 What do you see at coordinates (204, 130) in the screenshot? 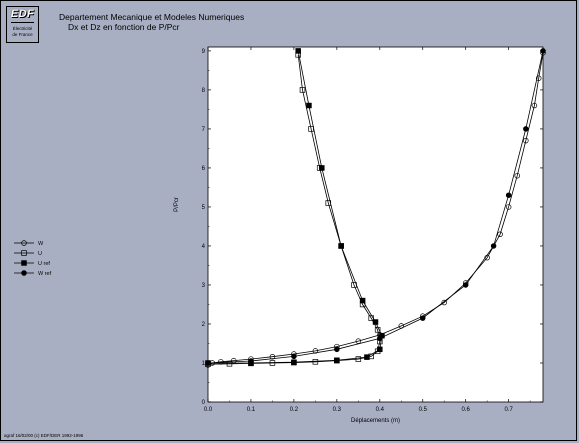
I see `y-tick-label: 7` at bounding box center [204, 130].